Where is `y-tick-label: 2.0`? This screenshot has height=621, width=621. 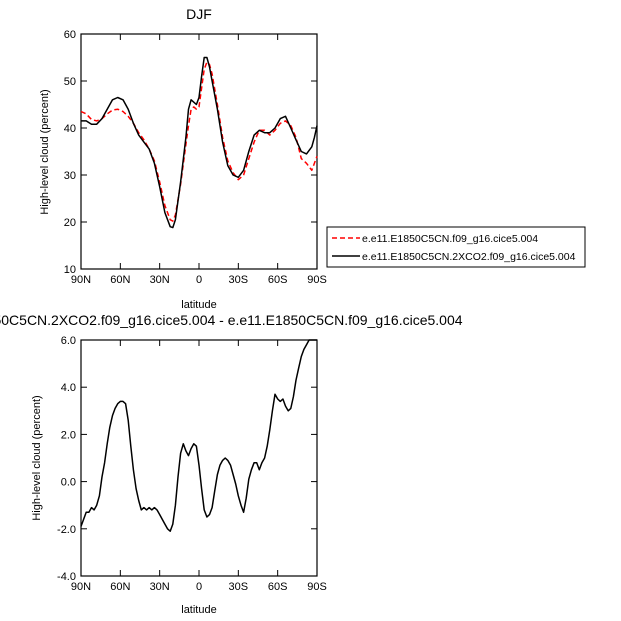
y-tick-label: 2.0 is located at coordinates (68, 435).